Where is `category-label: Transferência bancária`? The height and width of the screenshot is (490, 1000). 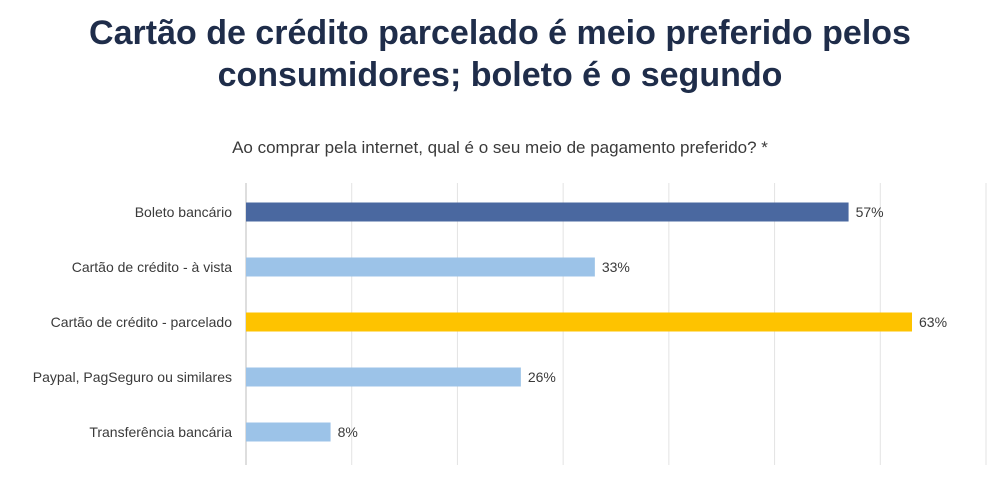
category-label: Transferência bancária is located at coordinates (160, 432).